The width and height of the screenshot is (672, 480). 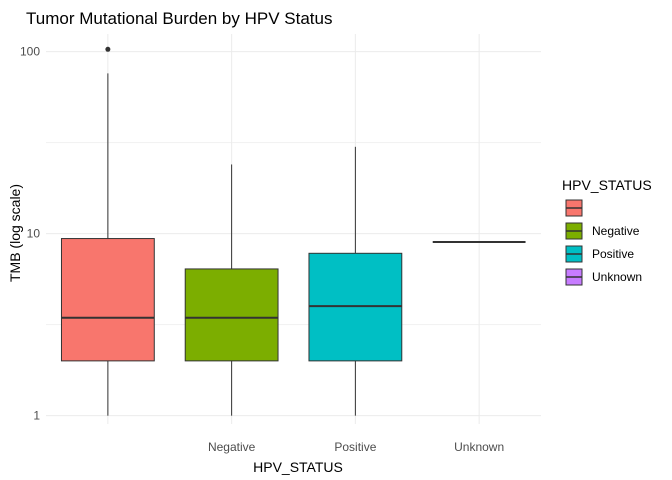 What do you see at coordinates (30, 52) in the screenshot?
I see `y-tick-label: 100` at bounding box center [30, 52].